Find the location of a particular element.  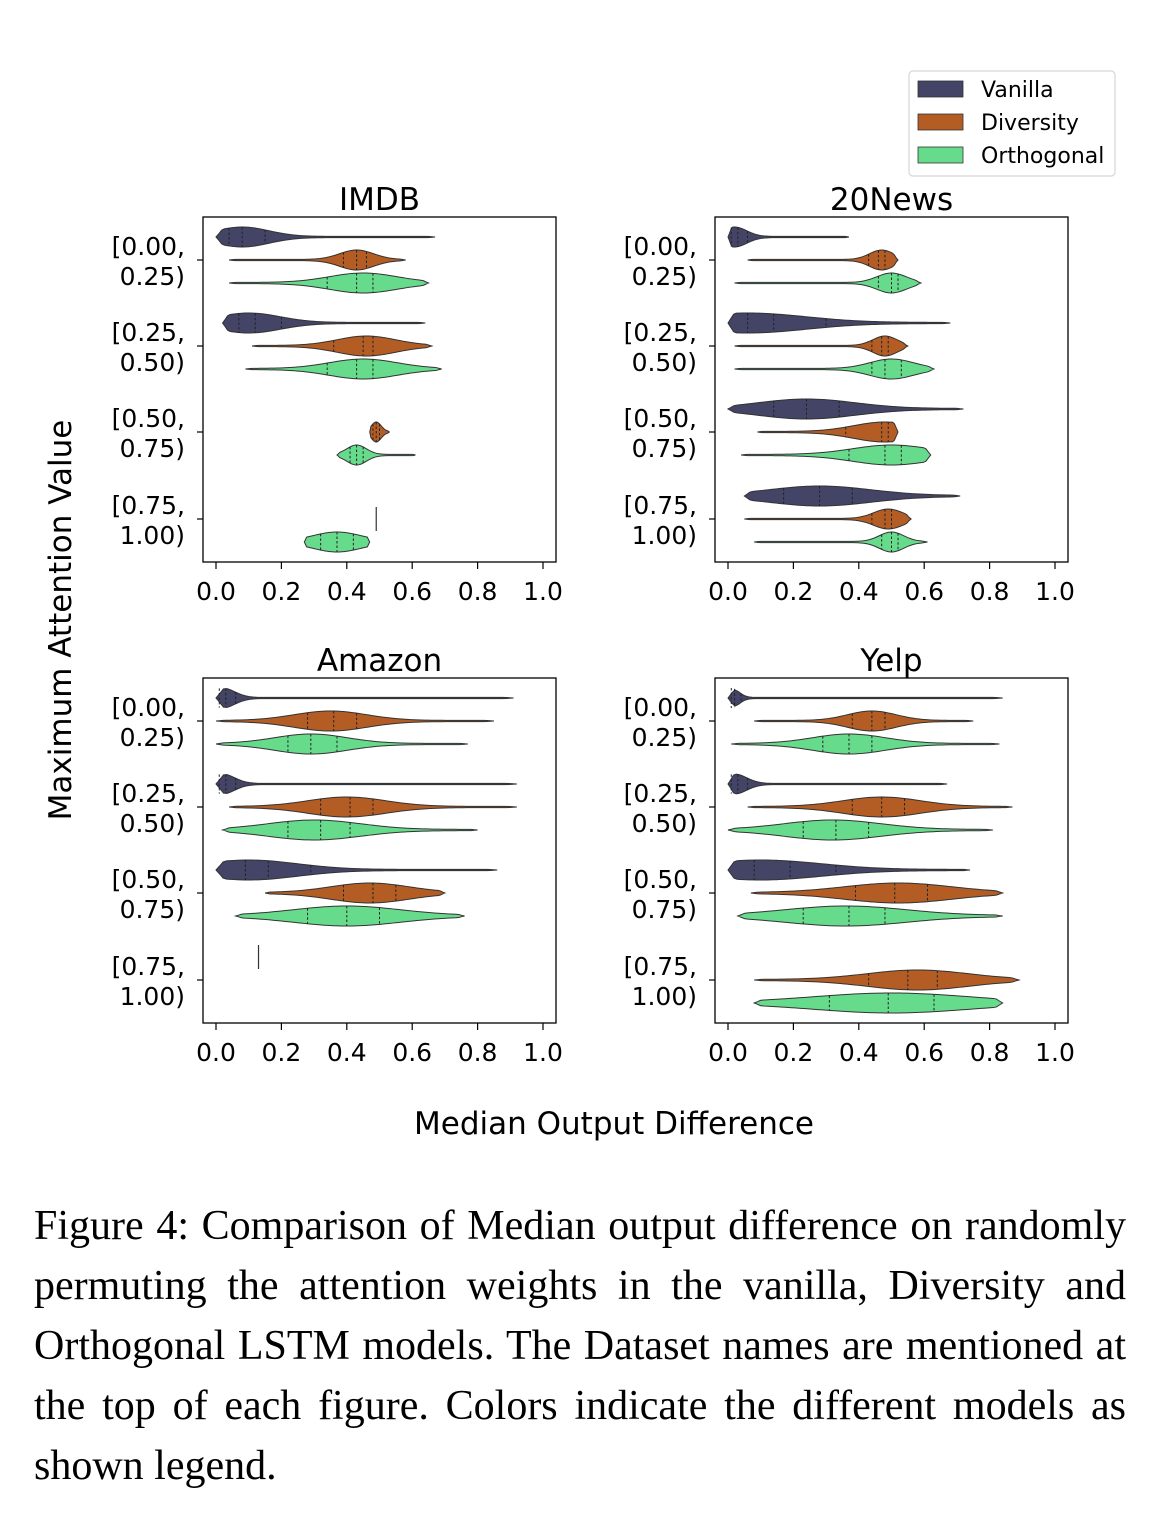

panel-frame-yelp is located at coordinates (891, 850).